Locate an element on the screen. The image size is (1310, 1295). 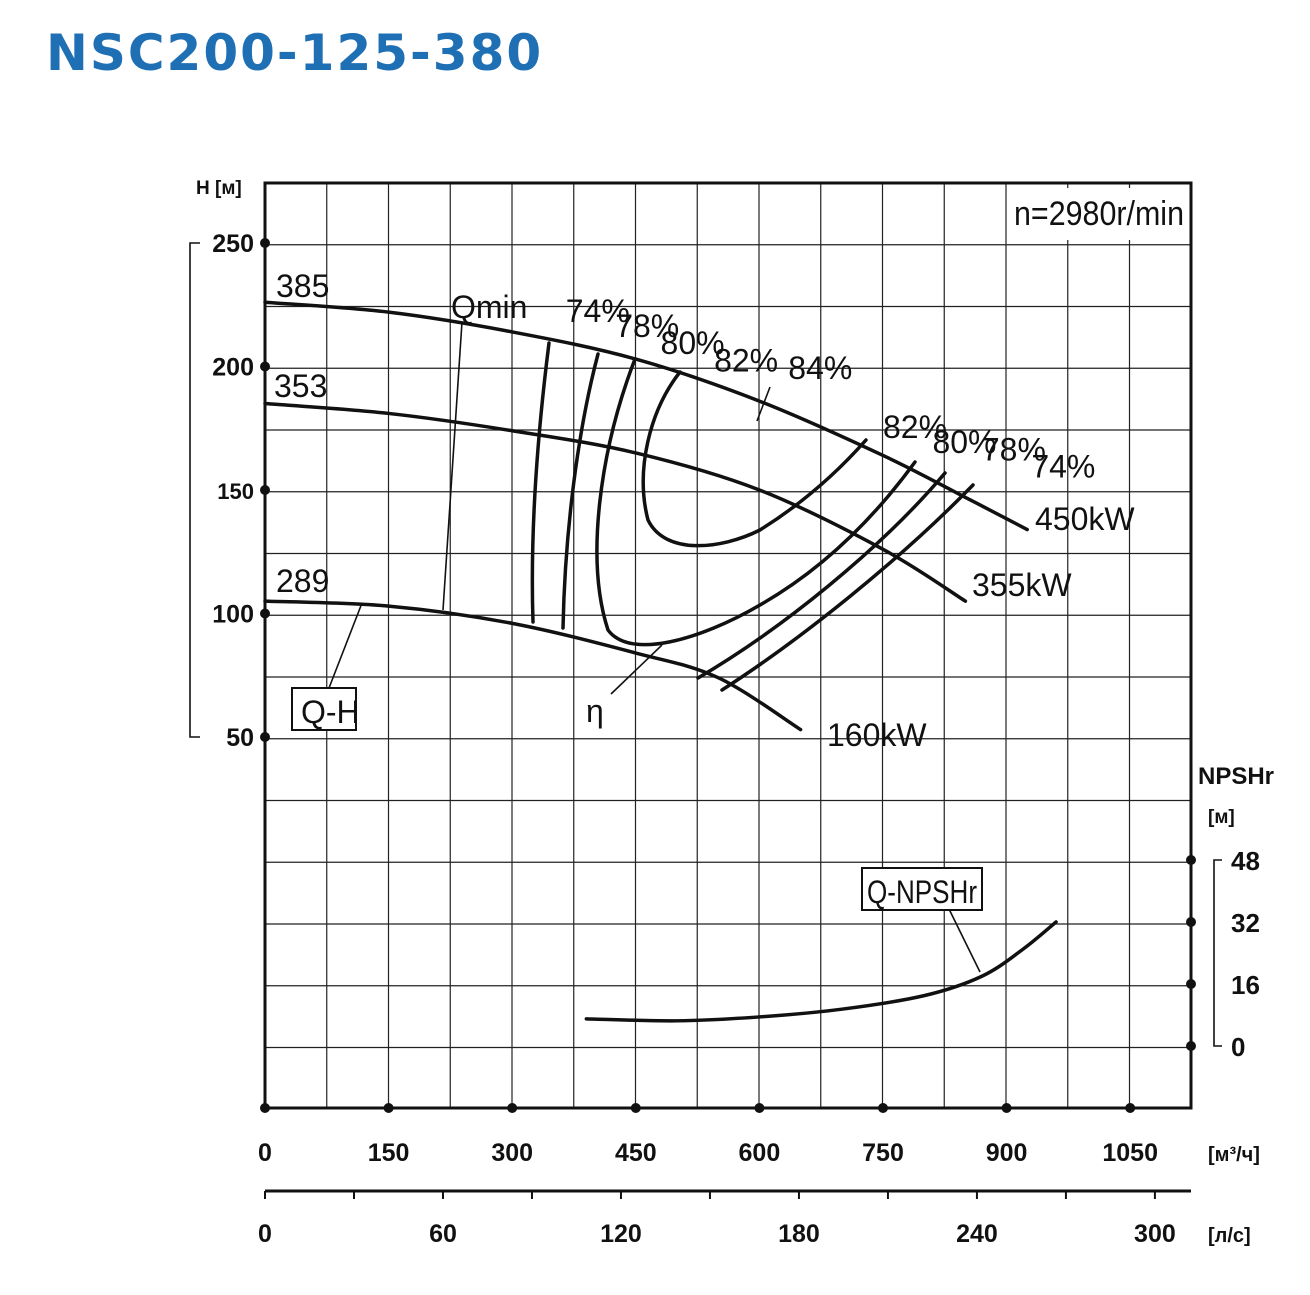
npsh-curve is located at coordinates (821, 971).